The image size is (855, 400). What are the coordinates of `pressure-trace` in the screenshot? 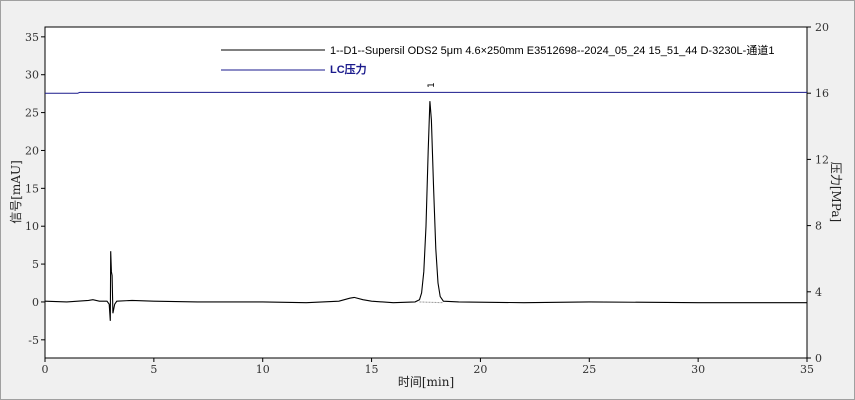 It's located at (426, 92).